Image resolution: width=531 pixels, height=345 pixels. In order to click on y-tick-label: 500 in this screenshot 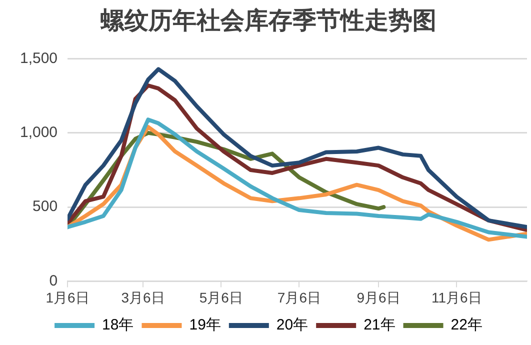, I will do `click(45, 207)`.